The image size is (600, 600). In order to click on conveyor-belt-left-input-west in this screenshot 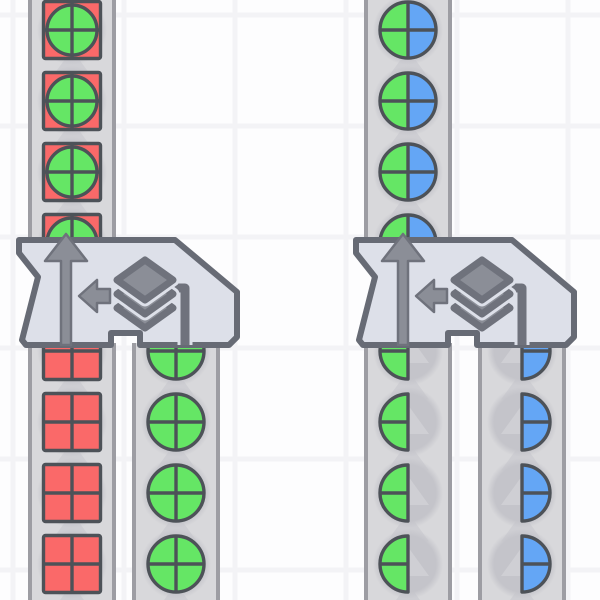, I will do `click(72, 458)`.